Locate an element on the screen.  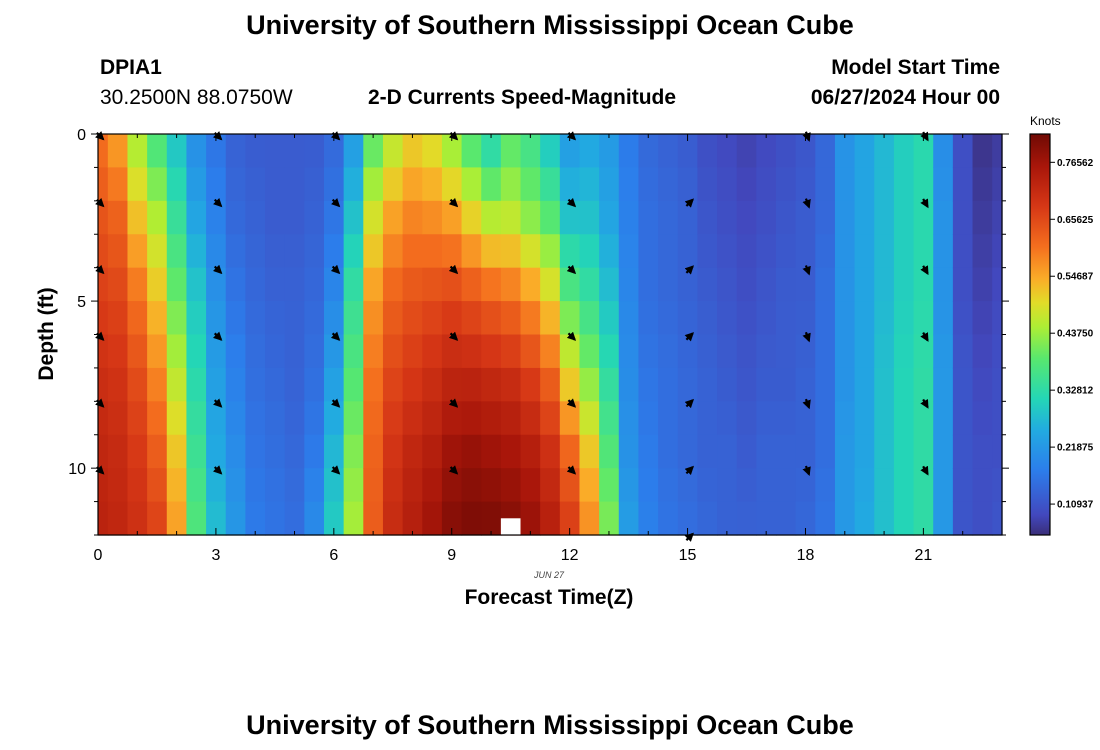
colorbar-label: Knots is located at coordinates (1045, 121).